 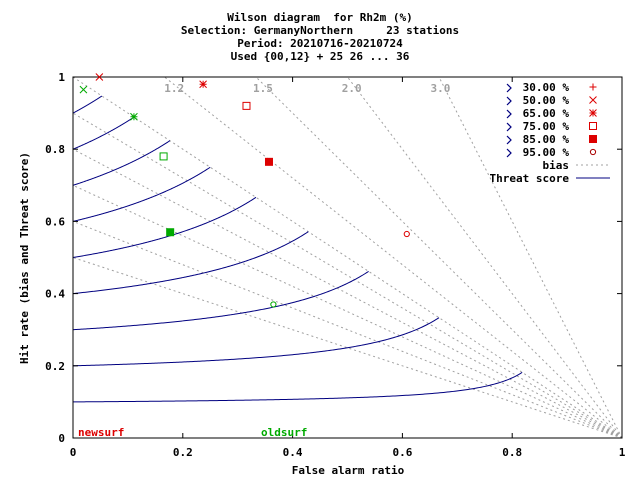 I want to click on x-tick-label: 0.4, so click(x=293, y=452).